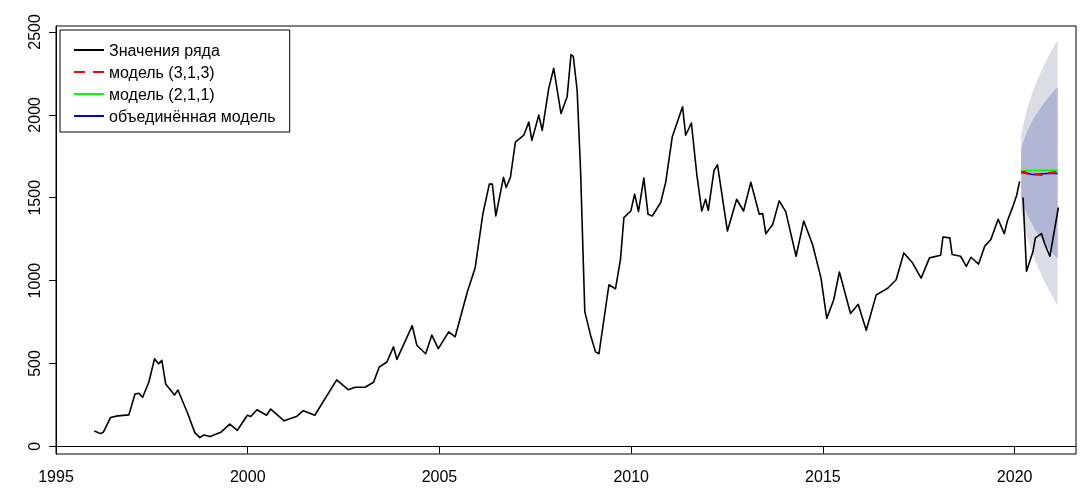  Describe the element at coordinates (247, 476) in the screenshot. I see `x-tick-label: 2000` at that location.